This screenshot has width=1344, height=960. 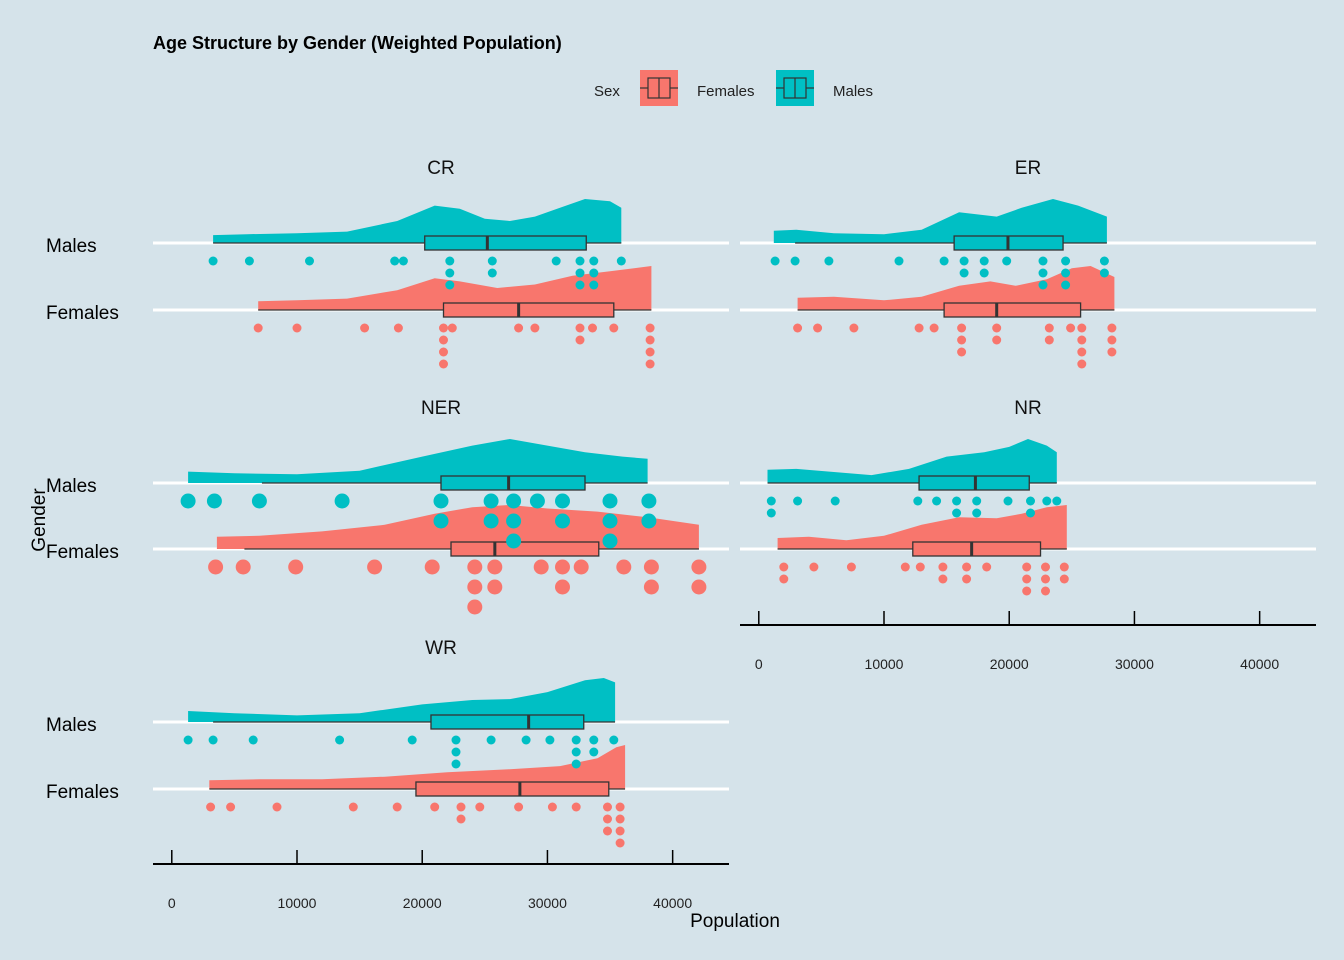 What do you see at coordinates (422, 903) in the screenshot?
I see `x-tick-label-wr: 20000` at bounding box center [422, 903].